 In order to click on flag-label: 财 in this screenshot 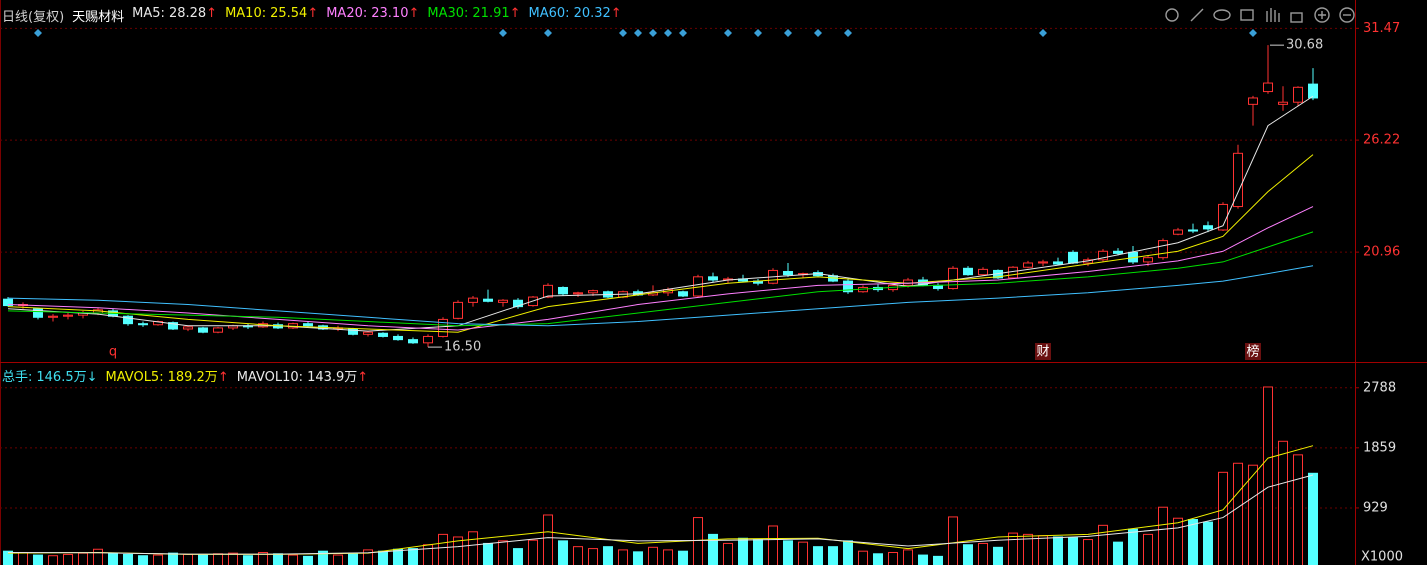, I will do `click(1042, 352)`.